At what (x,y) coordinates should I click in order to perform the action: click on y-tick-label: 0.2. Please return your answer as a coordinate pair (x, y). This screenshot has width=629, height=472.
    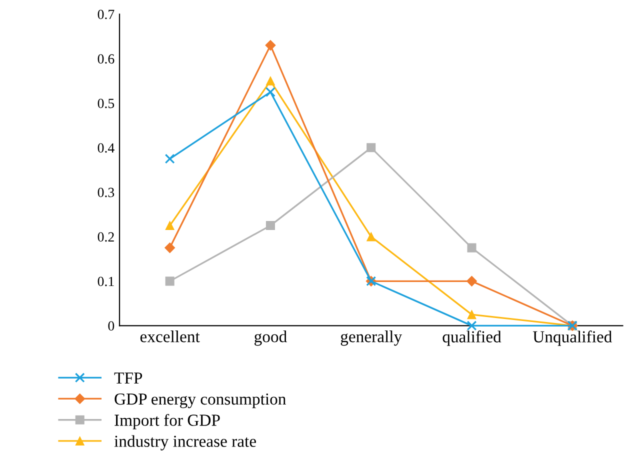
    Looking at the image, I should click on (106, 237).